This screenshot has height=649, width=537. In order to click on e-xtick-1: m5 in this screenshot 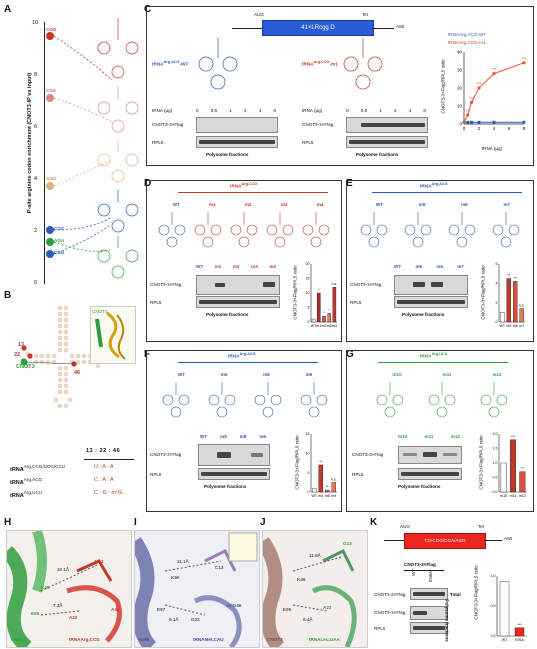, I will do `click(508, 326)`.